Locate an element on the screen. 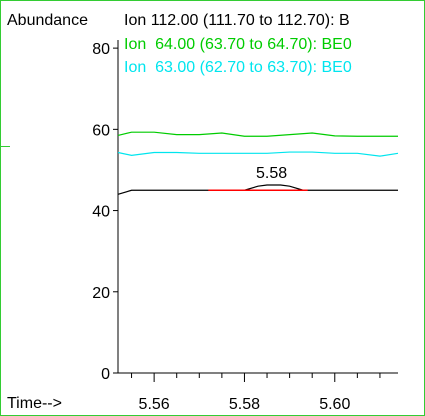 The height and width of the screenshot is (416, 425). y-tick-label: 60 is located at coordinates (101, 130).